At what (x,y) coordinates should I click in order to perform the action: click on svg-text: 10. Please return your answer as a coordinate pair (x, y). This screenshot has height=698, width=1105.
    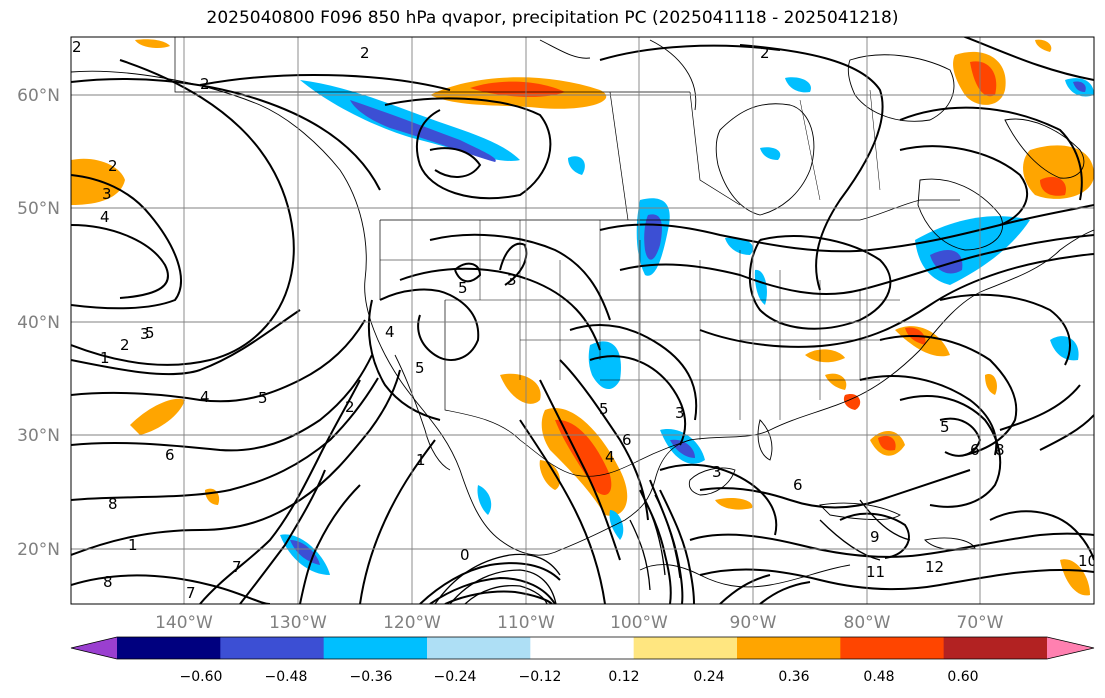
    Looking at the image, I should click on (1087, 561).